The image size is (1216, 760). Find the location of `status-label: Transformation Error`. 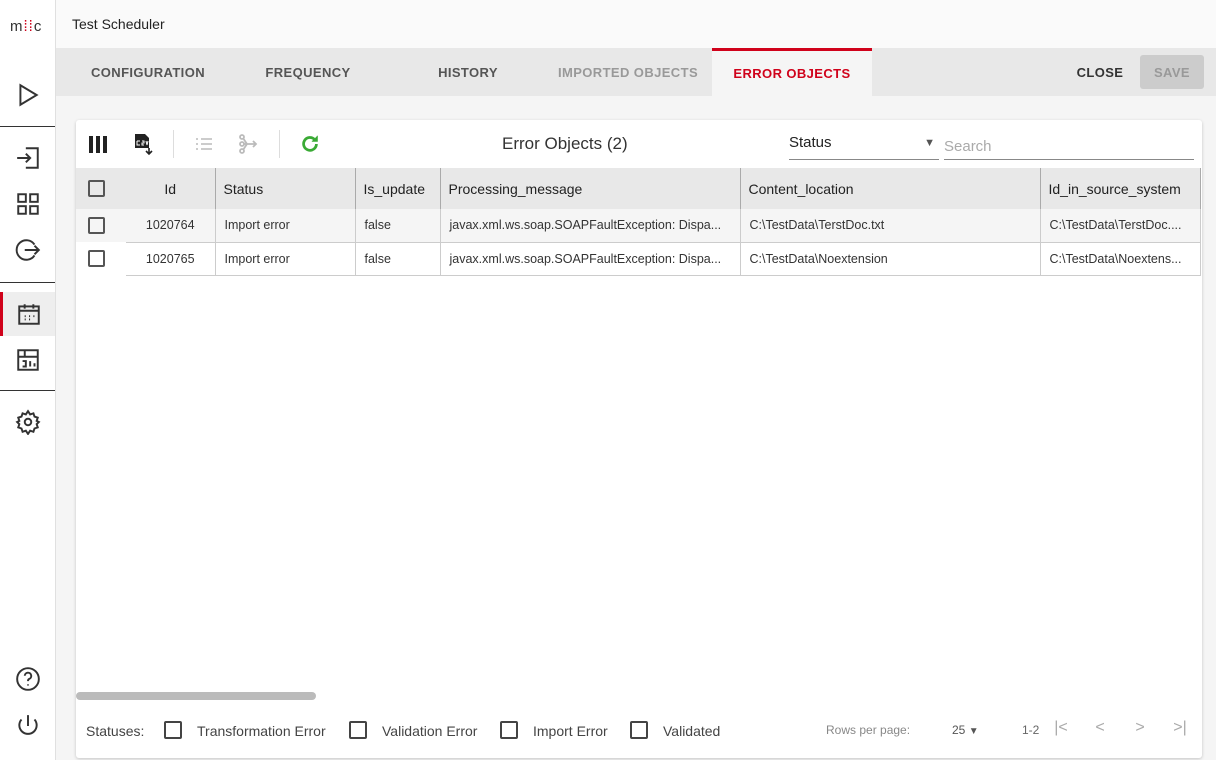

status-label: Transformation Error is located at coordinates (261, 731).